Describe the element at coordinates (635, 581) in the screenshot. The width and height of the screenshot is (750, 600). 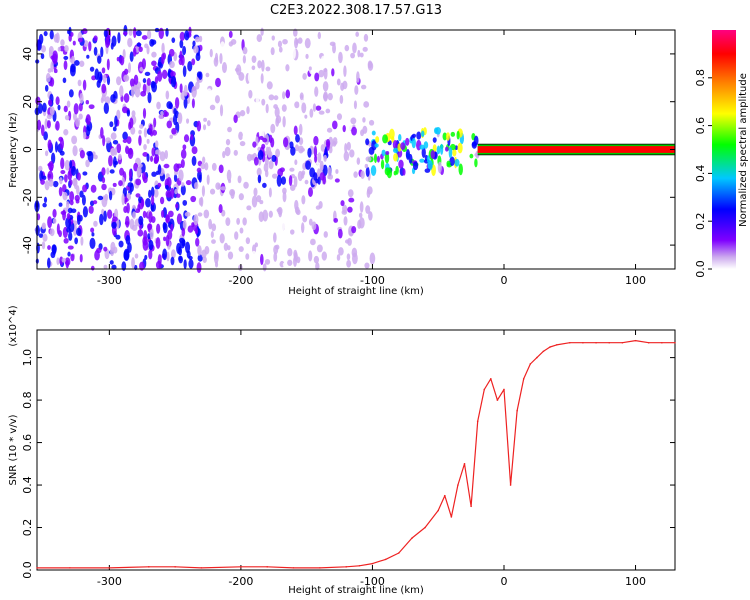
I see `snr-x-tick-label-4: 100` at that location.